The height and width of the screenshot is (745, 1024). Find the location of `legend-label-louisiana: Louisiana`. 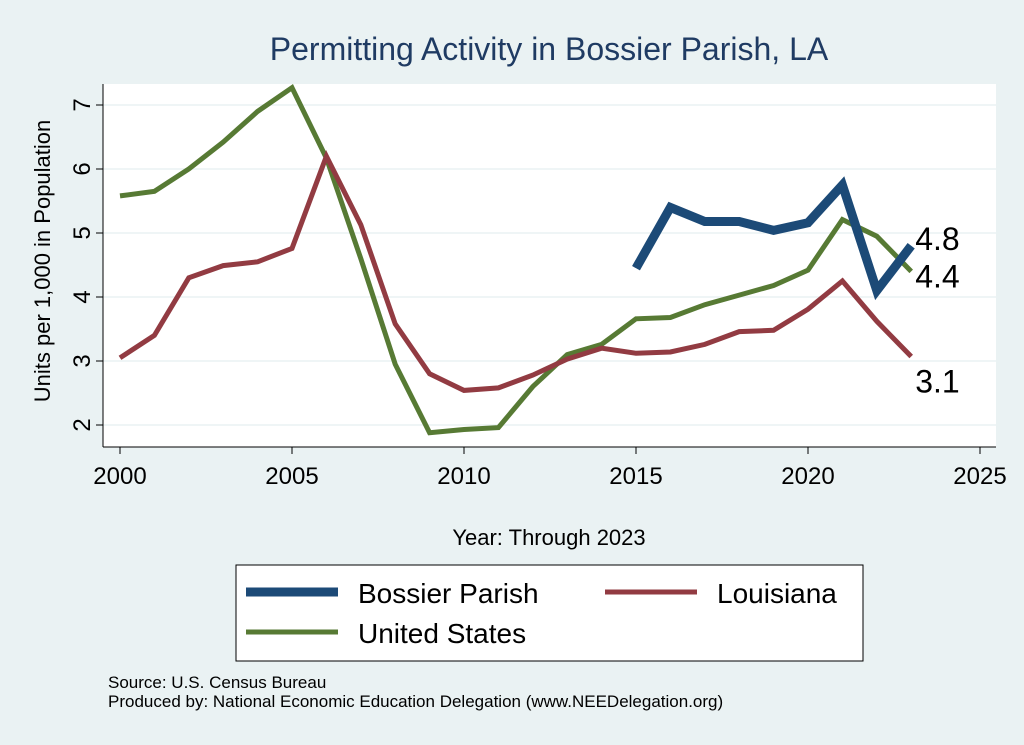

legend-label-louisiana: Louisiana is located at coordinates (777, 593).